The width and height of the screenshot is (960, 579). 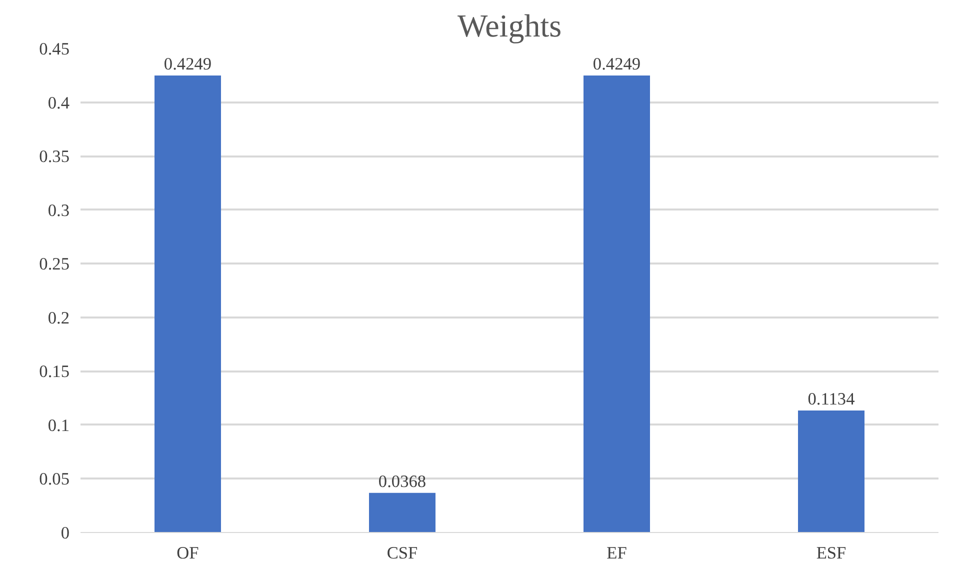 What do you see at coordinates (54, 264) in the screenshot?
I see `y-tick-label: 0.25` at bounding box center [54, 264].